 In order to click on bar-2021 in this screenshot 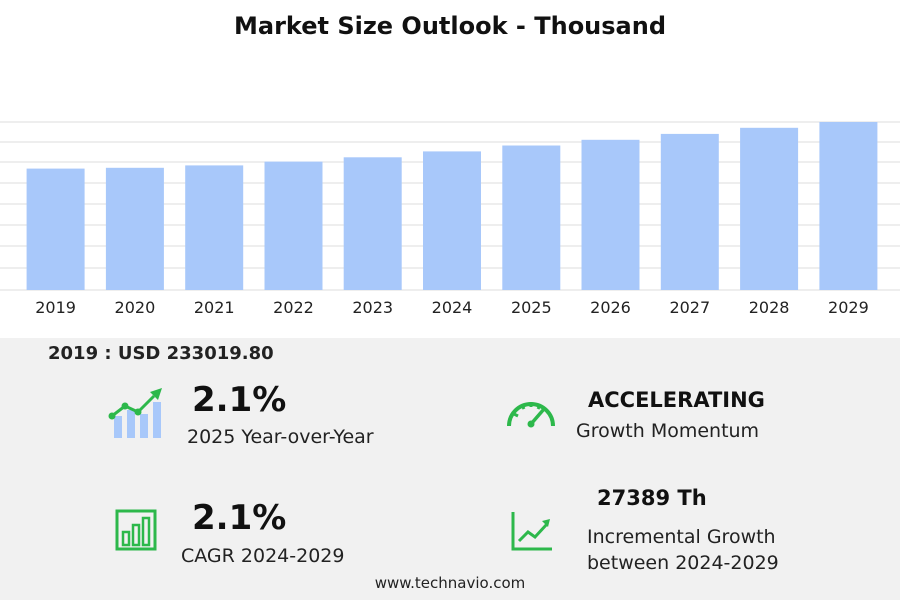, I will do `click(214, 227)`.